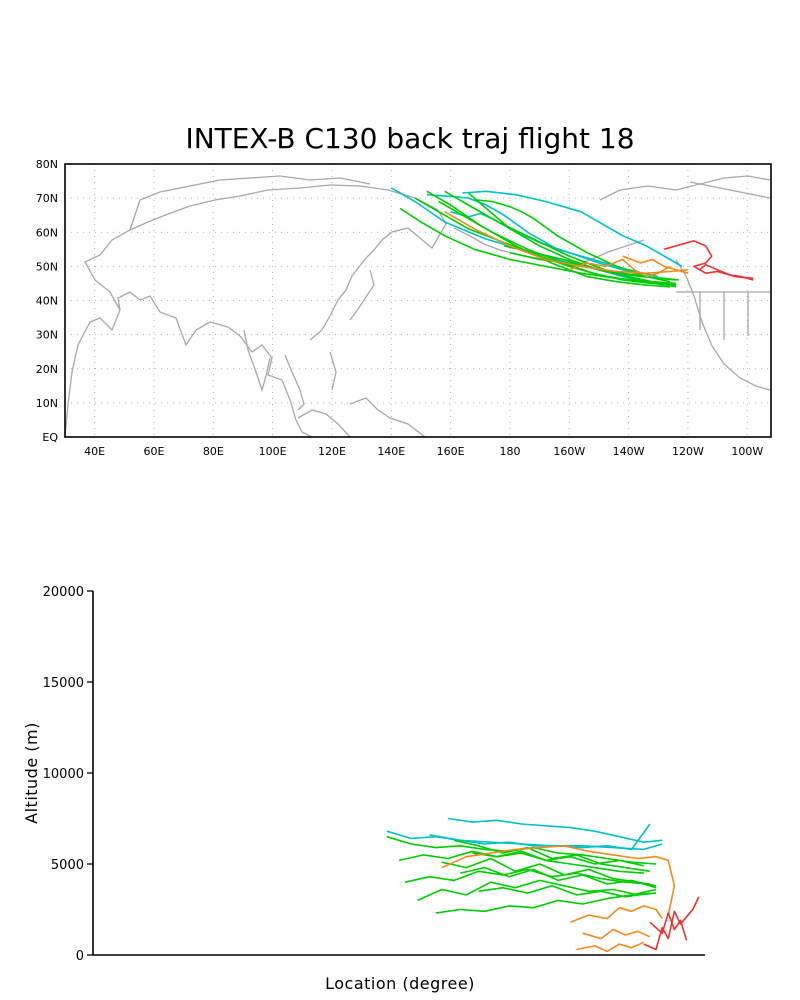 The image size is (800, 1000). Describe the element at coordinates (67, 865) in the screenshot. I see `altitude-y-tick-label: 5000` at that location.